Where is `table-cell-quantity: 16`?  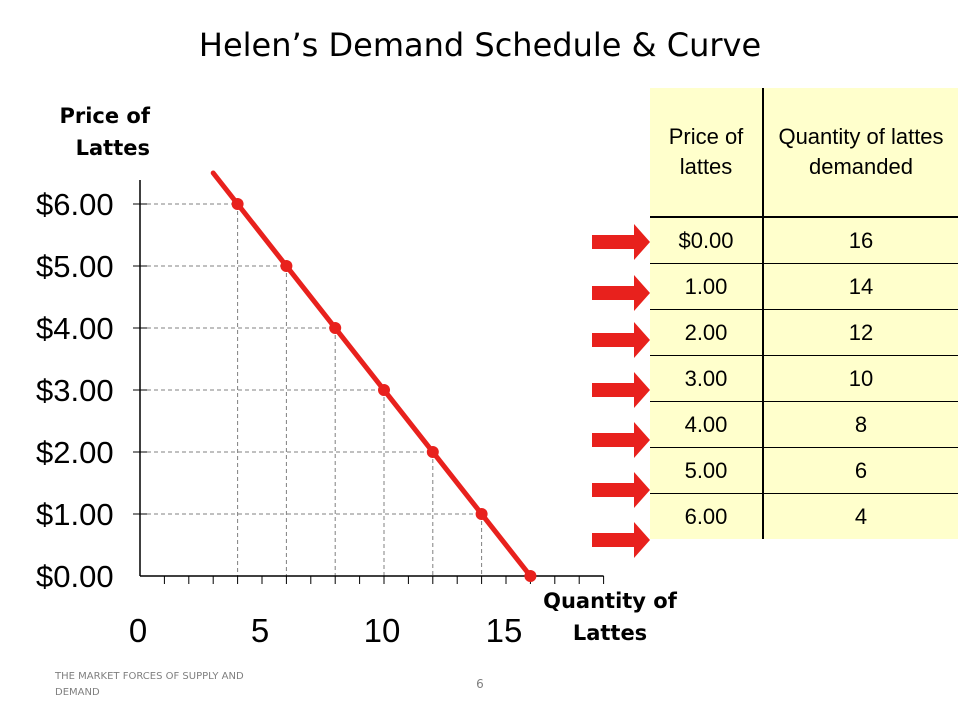 table-cell-quantity: 16 is located at coordinates (860, 240).